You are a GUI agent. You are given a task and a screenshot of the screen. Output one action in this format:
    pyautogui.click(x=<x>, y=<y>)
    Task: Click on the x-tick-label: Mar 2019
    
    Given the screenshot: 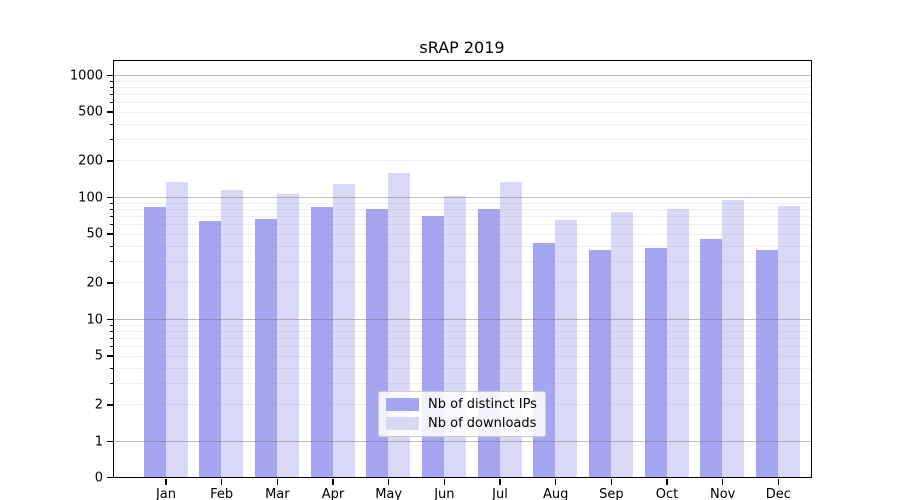 What is the action you would take?
    pyautogui.click(x=277, y=493)
    